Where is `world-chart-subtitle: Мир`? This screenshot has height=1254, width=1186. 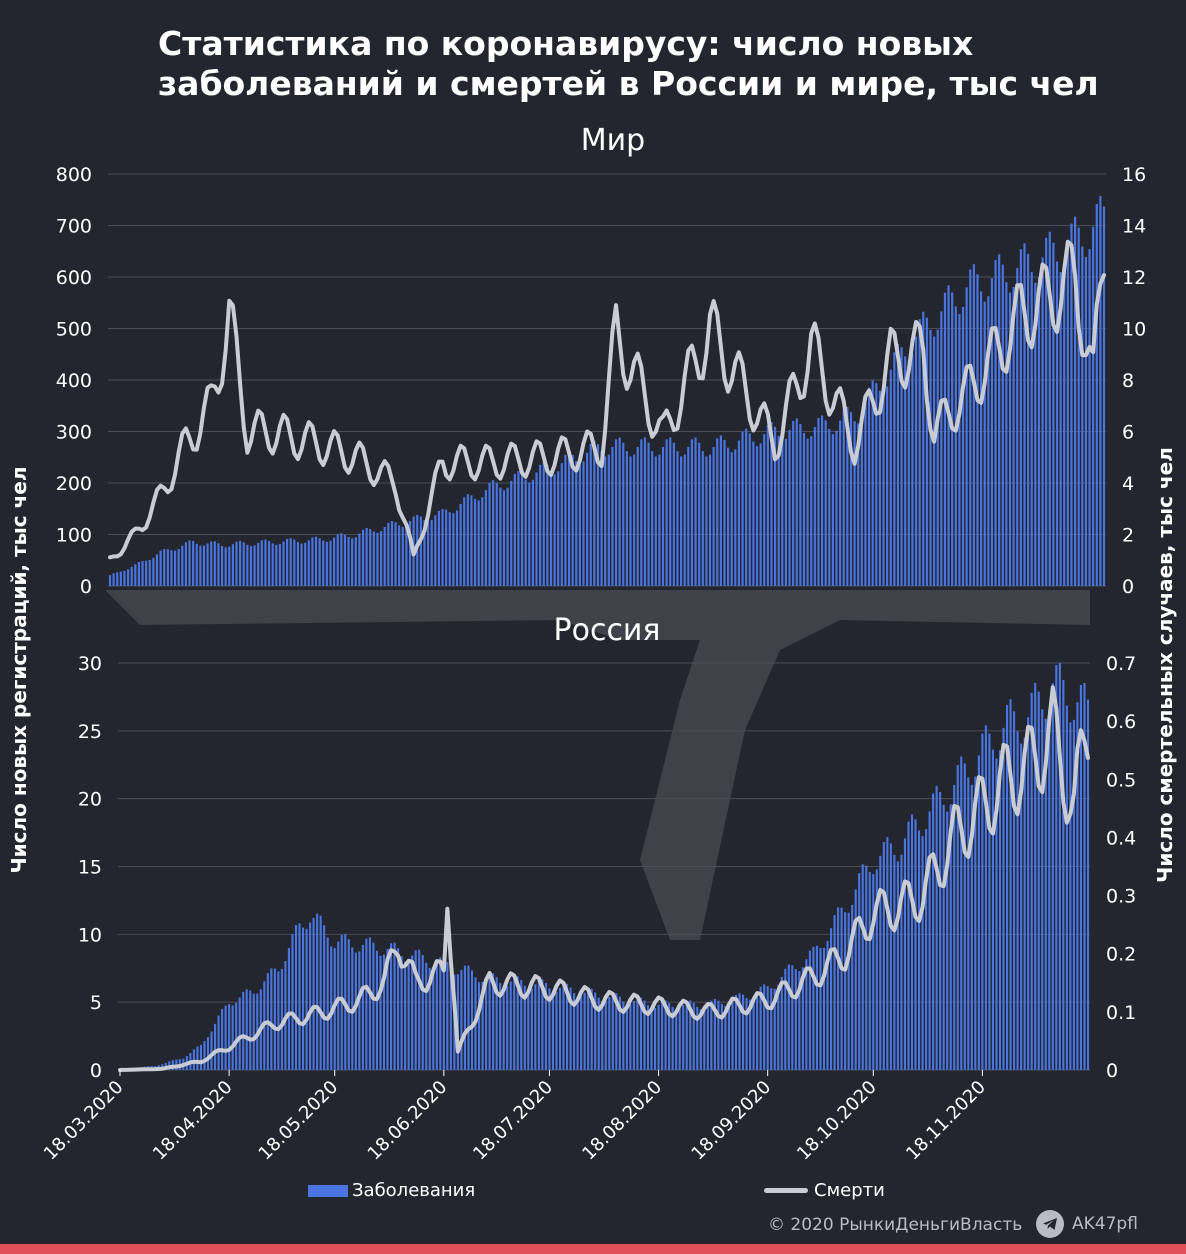
world-chart-subtitle: Мир is located at coordinates (613, 140).